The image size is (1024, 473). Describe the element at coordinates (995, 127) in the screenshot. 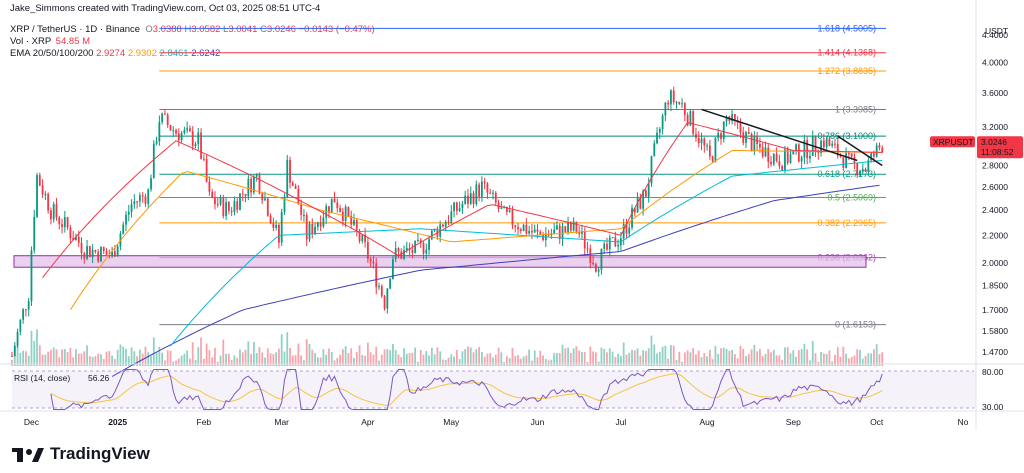

I see `price-tick-3: 3.2000` at that location.